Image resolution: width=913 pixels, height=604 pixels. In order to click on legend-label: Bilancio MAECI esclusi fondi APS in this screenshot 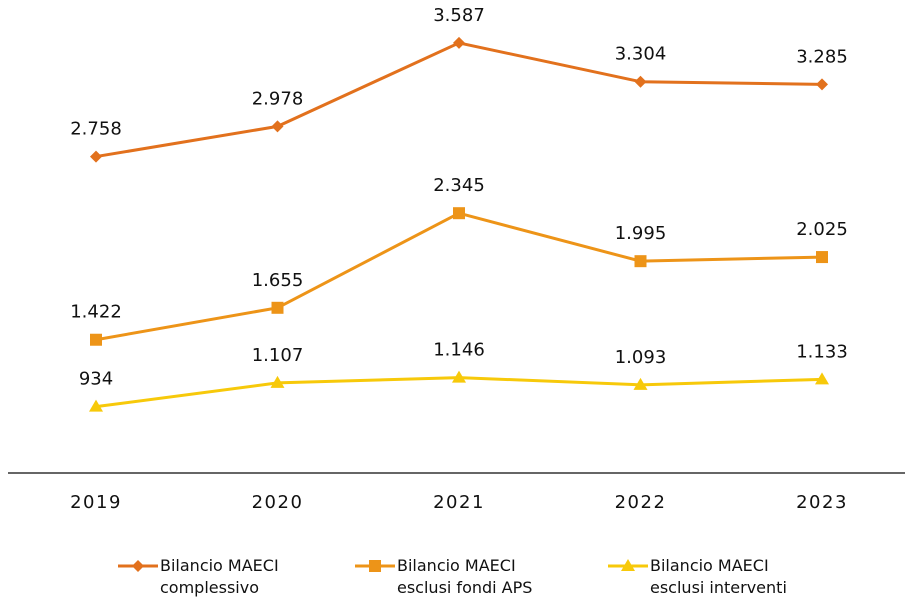, I will do `click(465, 576)`.